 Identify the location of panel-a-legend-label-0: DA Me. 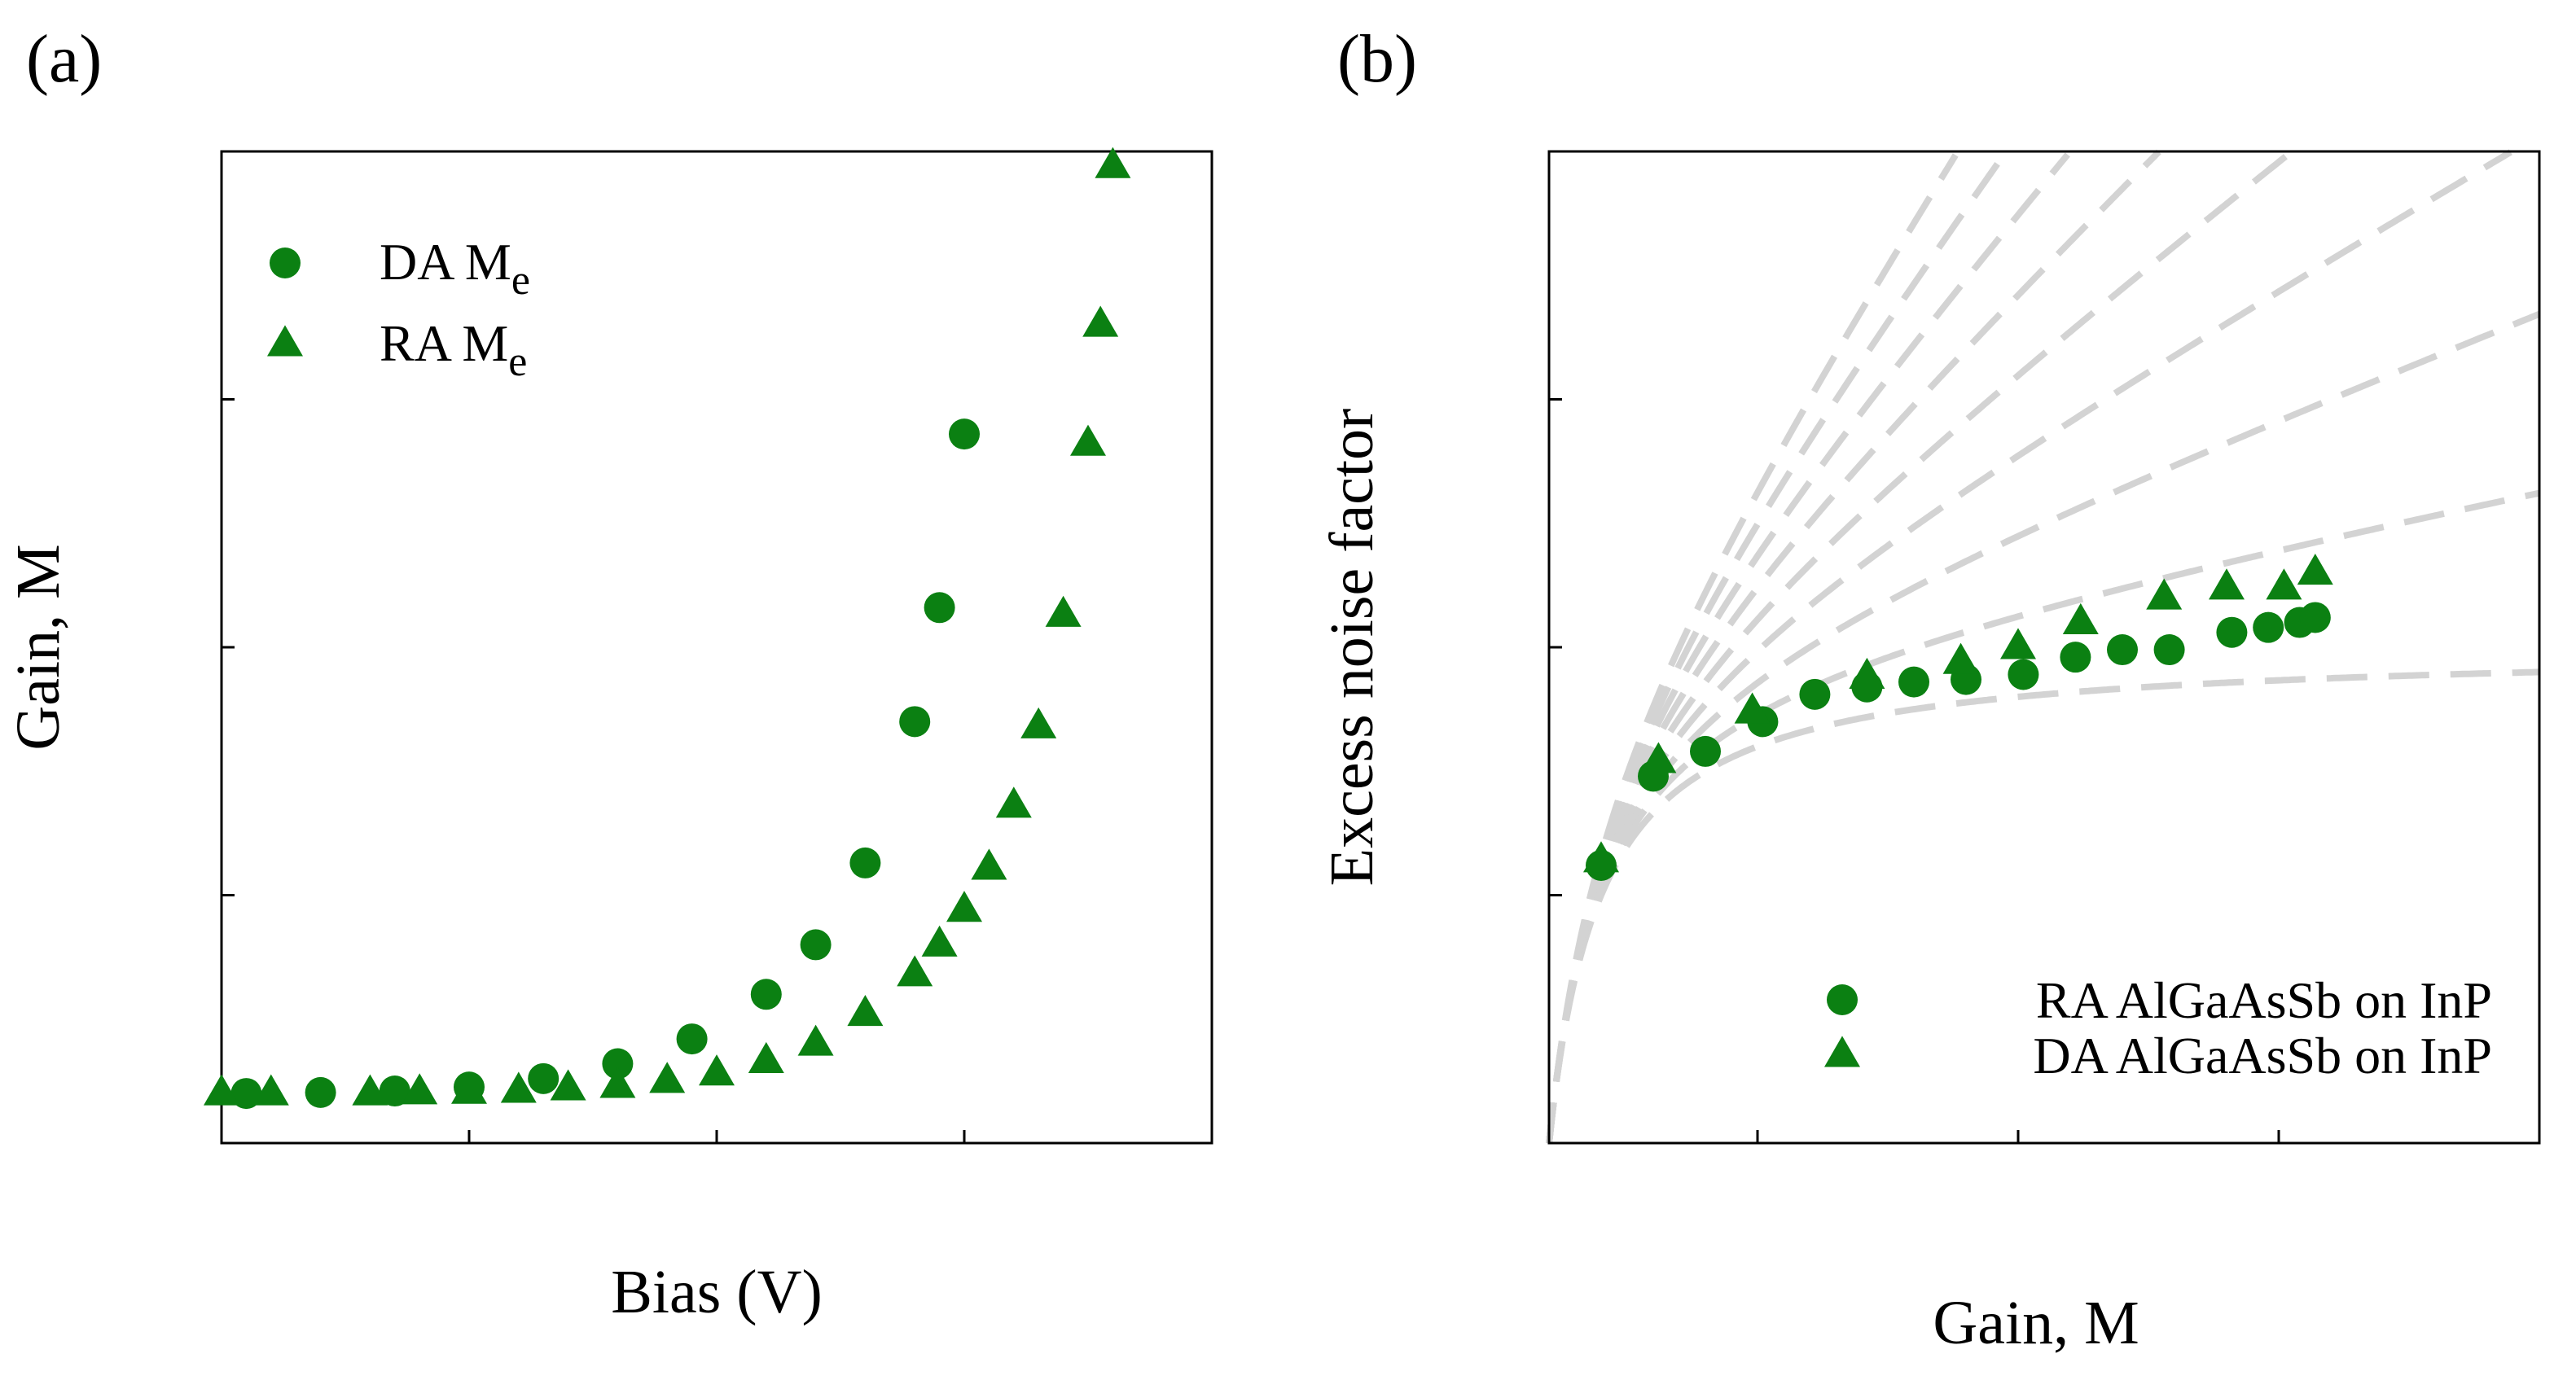
(455, 268).